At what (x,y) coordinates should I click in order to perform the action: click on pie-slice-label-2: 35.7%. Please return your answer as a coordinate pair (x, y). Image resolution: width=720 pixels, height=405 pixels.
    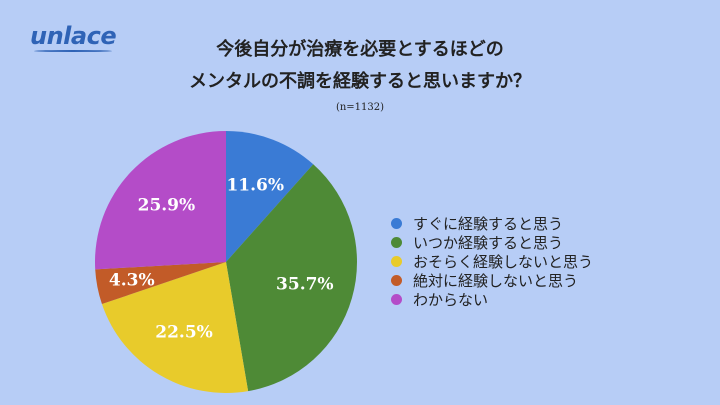
    Looking at the image, I should click on (305, 285).